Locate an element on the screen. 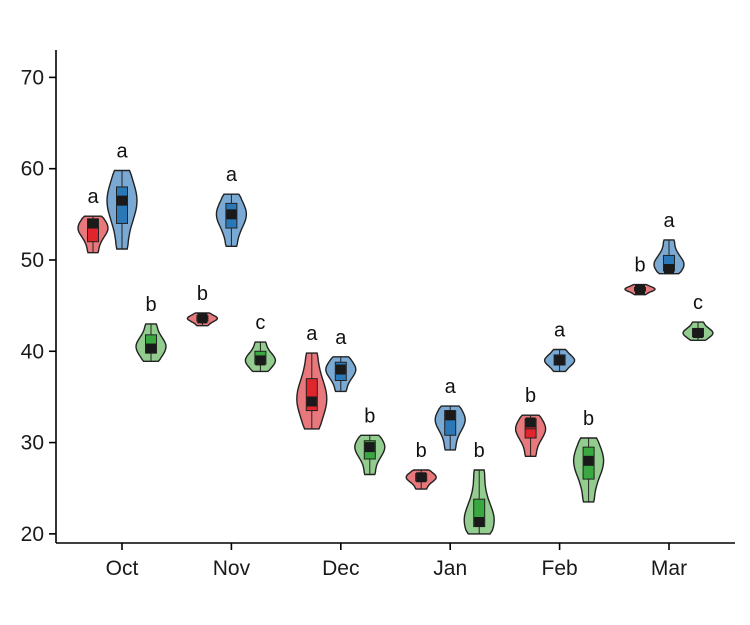 The image size is (750, 625). y-tick-label: 40 is located at coordinates (32, 351).